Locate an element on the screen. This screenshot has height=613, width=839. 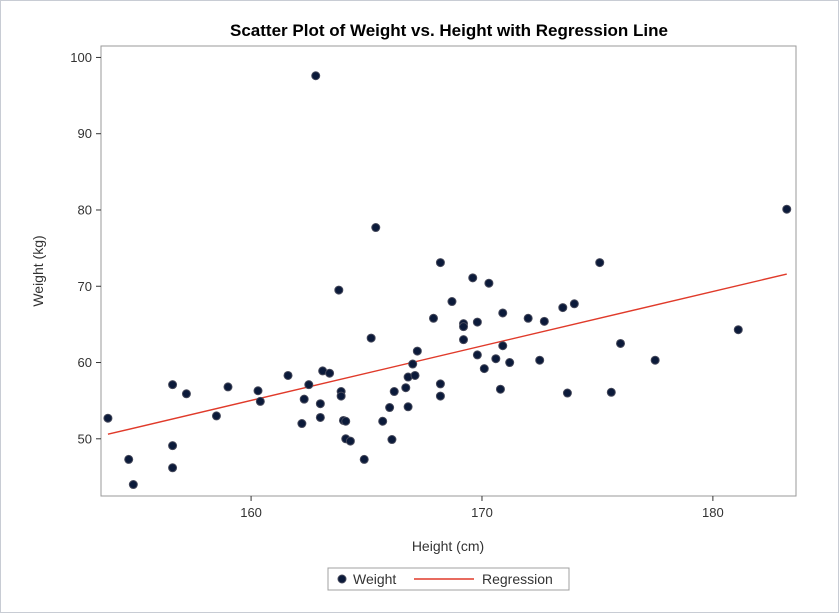
x-axis-label: Height (cm) is located at coordinates (448, 546).